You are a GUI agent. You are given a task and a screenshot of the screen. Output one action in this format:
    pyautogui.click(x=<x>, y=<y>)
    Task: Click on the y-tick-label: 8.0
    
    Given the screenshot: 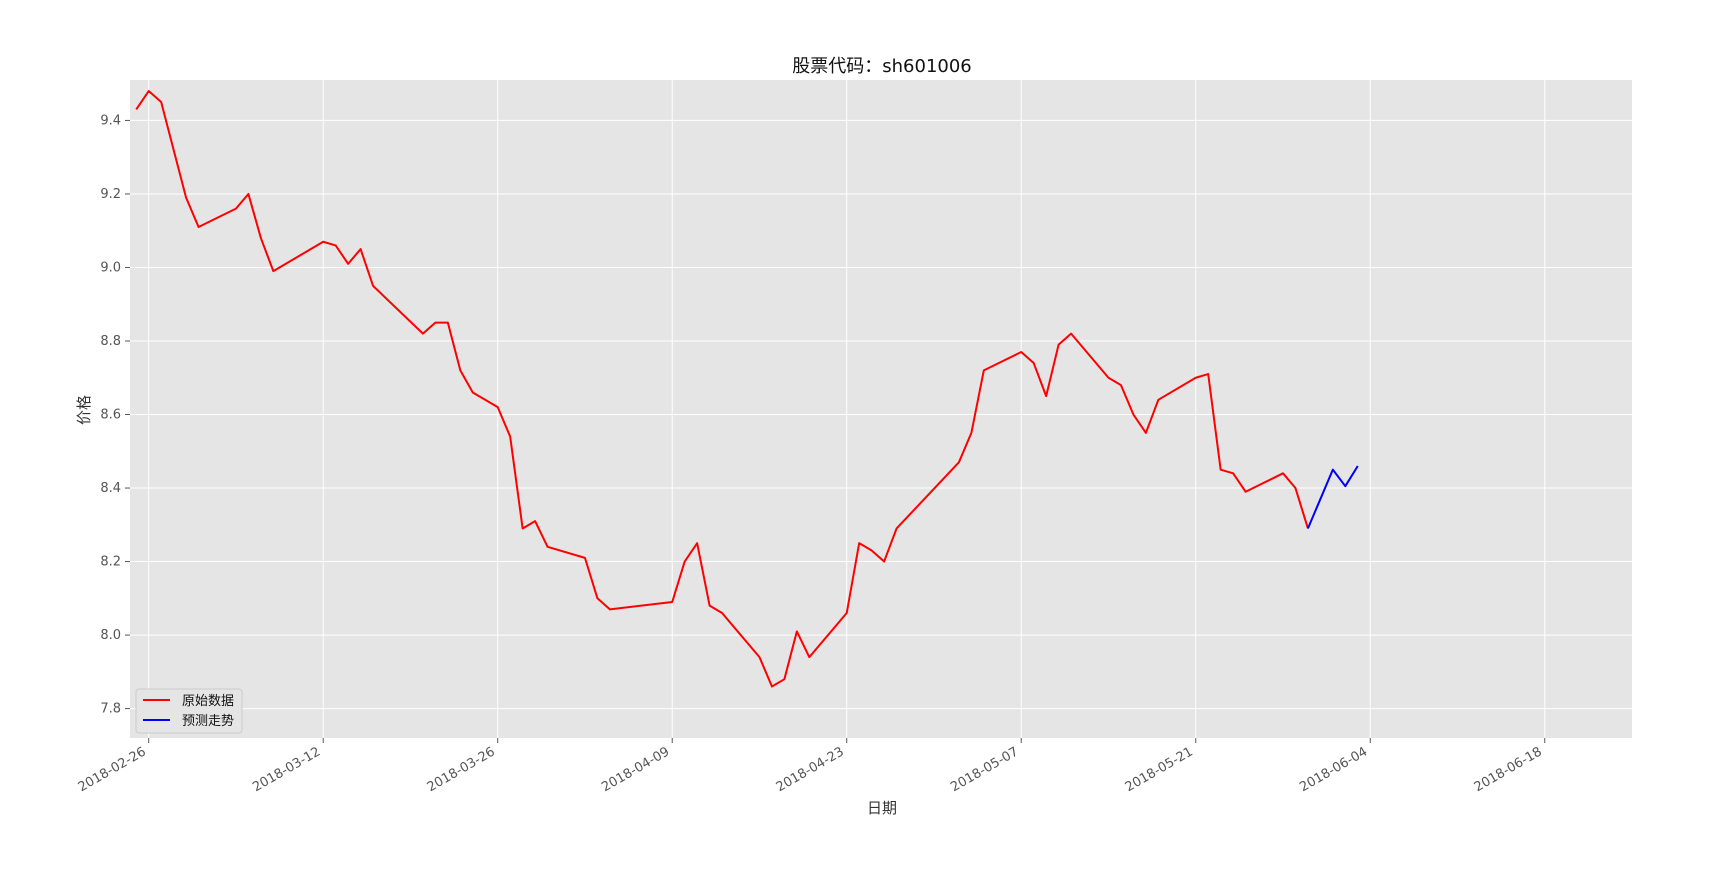 What is the action you would take?
    pyautogui.click(x=110, y=635)
    